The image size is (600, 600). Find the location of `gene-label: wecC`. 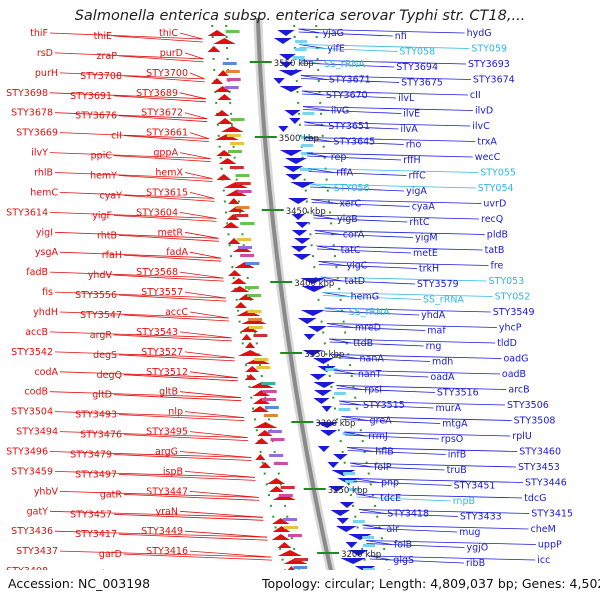

gene-label: wecC is located at coordinates (488, 157).